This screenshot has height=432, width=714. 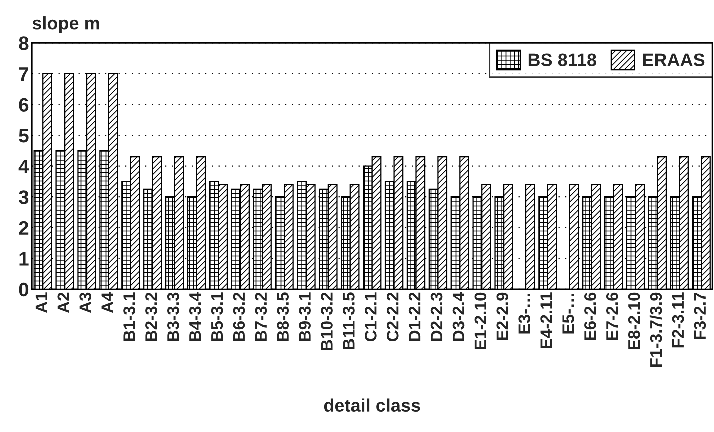 What do you see at coordinates (678, 320) in the screenshot?
I see `x-tick-label: F2-3.11` at bounding box center [678, 320].